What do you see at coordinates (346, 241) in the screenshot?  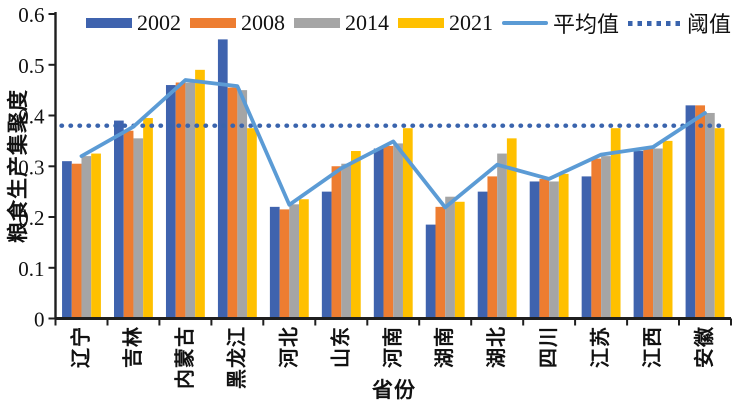 I see `bar-2014-山东` at bounding box center [346, 241].